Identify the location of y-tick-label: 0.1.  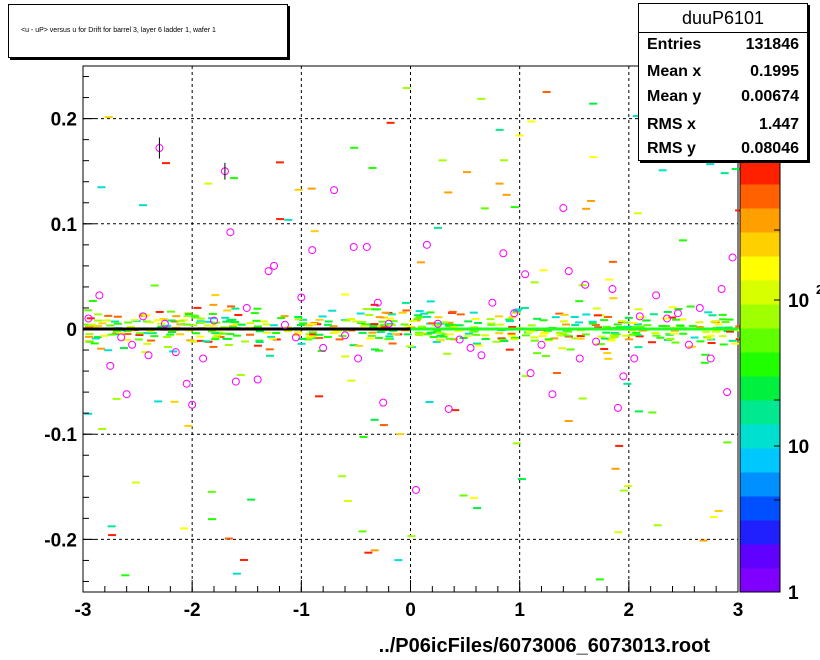
(64, 225).